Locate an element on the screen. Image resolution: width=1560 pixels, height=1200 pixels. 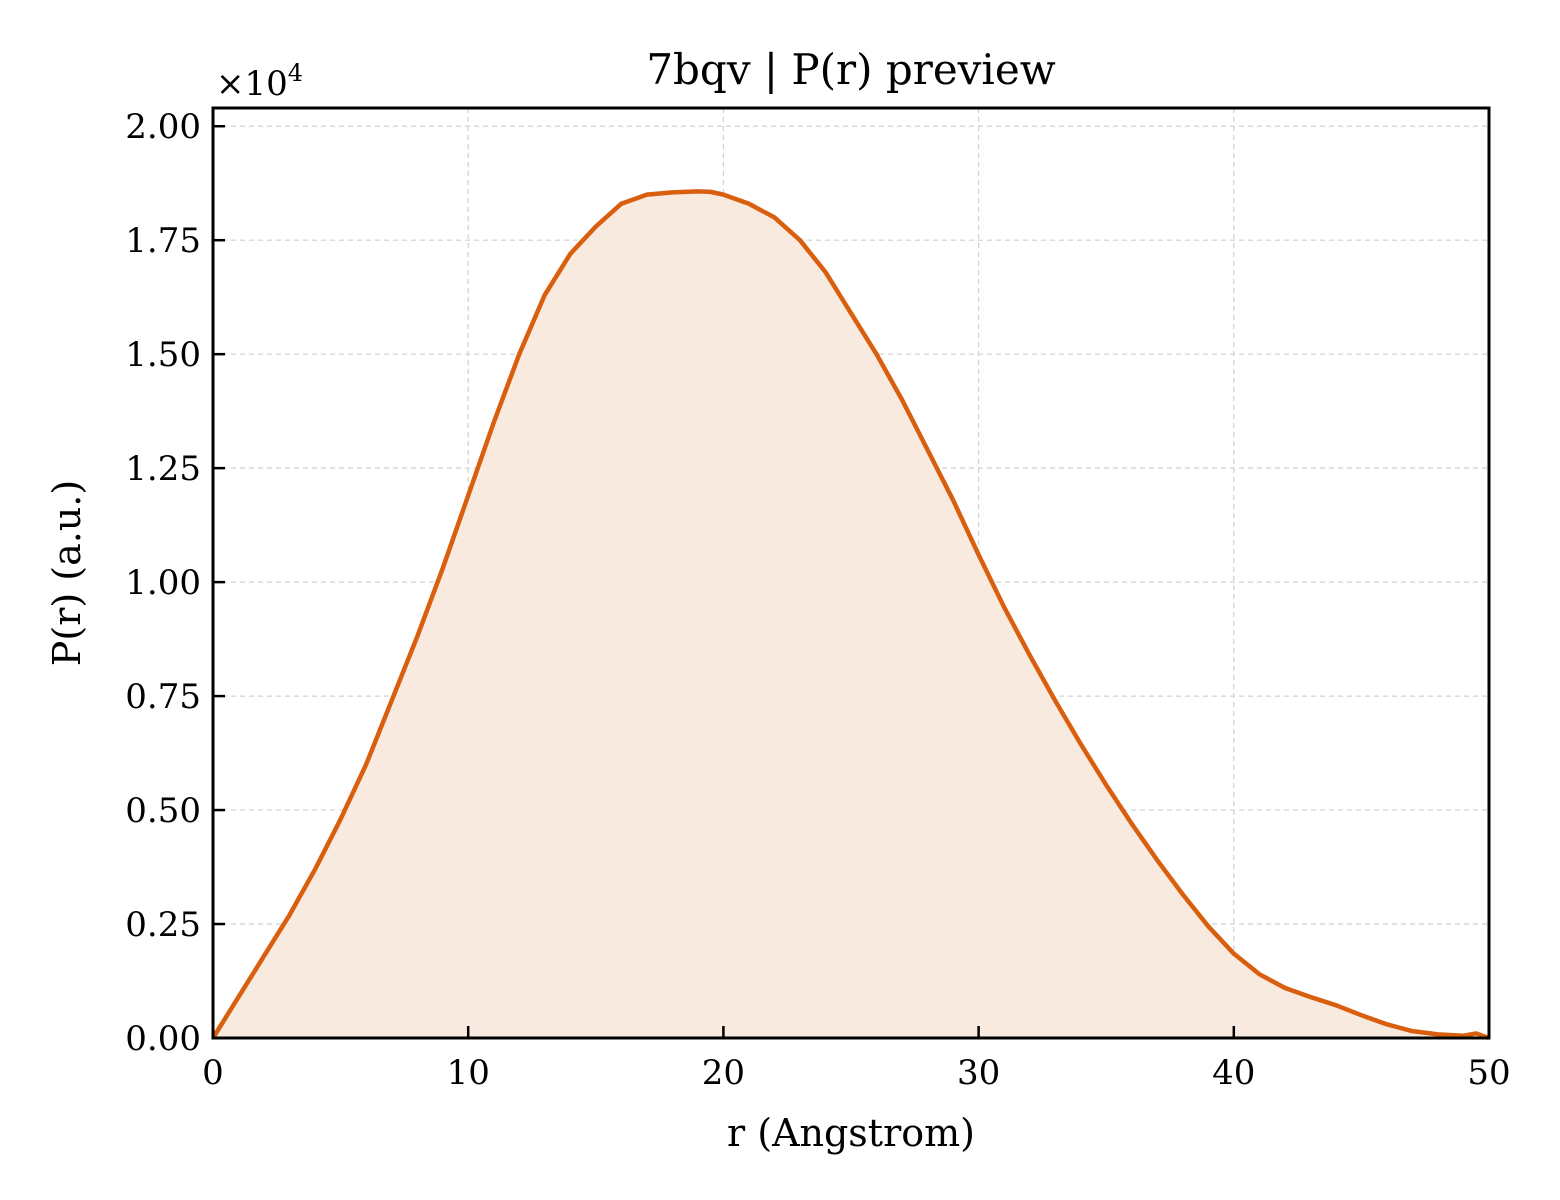
y-tick-label: 1.75 is located at coordinates (163, 241).